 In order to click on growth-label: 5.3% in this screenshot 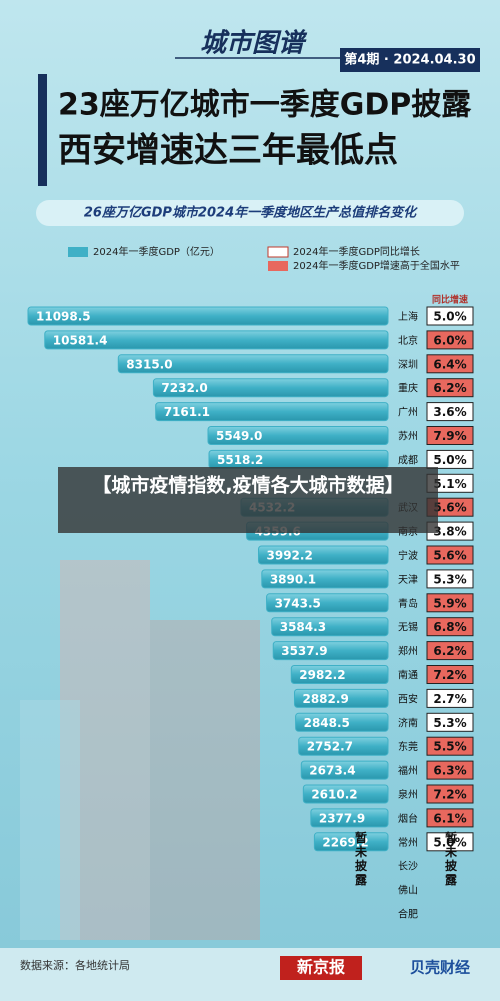, I will do `click(449, 723)`.